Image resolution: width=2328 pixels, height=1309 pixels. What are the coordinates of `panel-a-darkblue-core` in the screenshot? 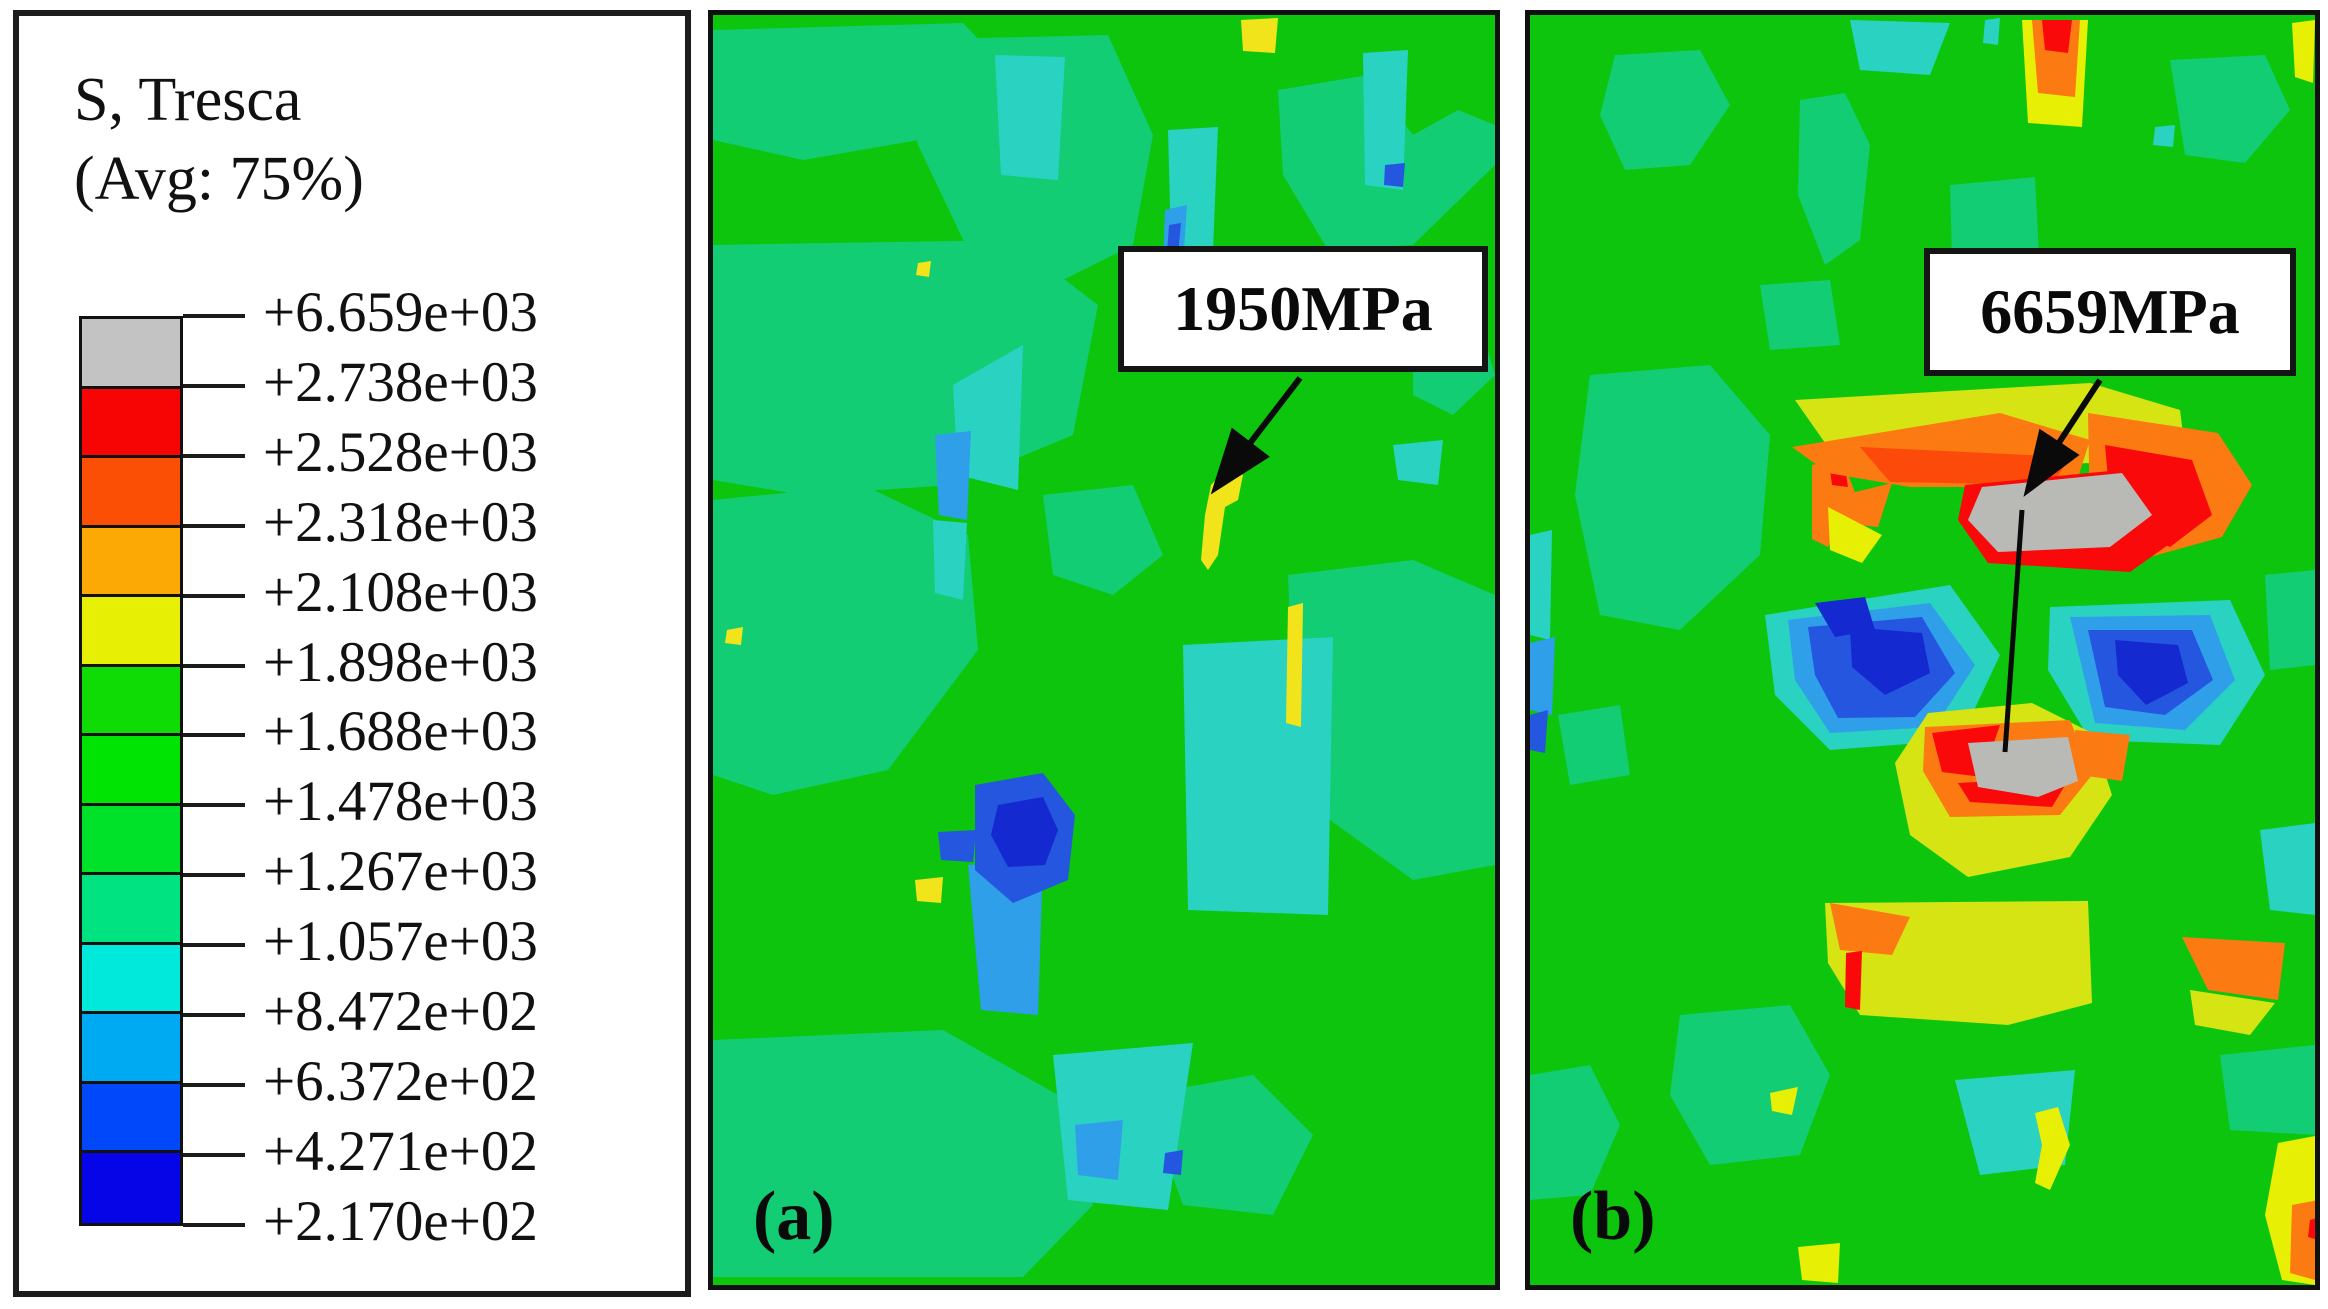 It's located at (1024, 832).